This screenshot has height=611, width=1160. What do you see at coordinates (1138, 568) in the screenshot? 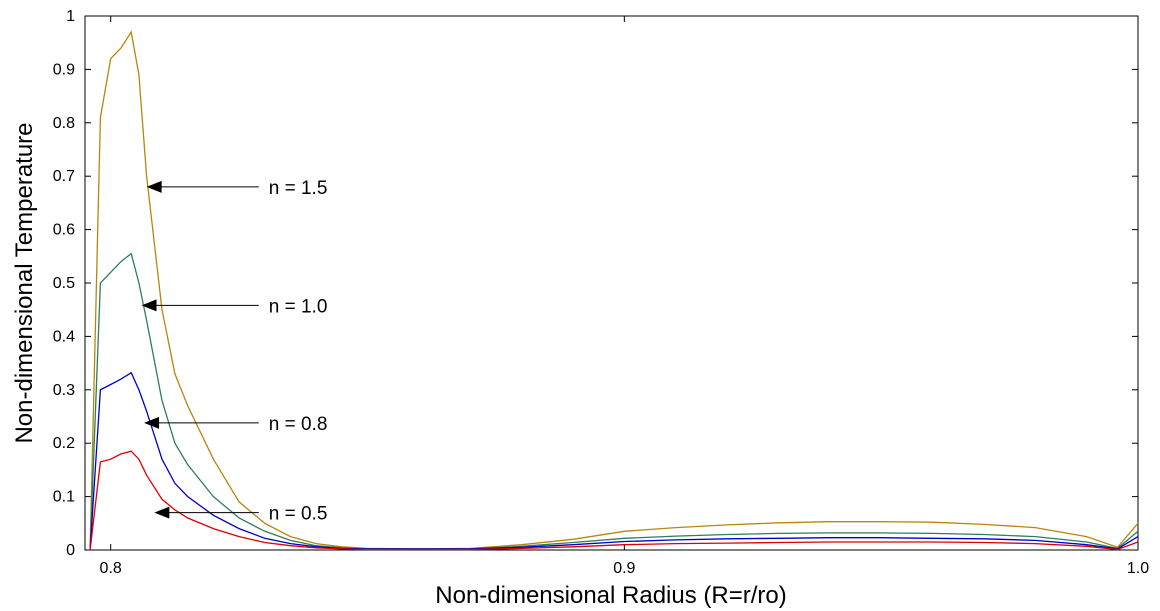
I see `x-tick-label: 1.0` at bounding box center [1138, 568].